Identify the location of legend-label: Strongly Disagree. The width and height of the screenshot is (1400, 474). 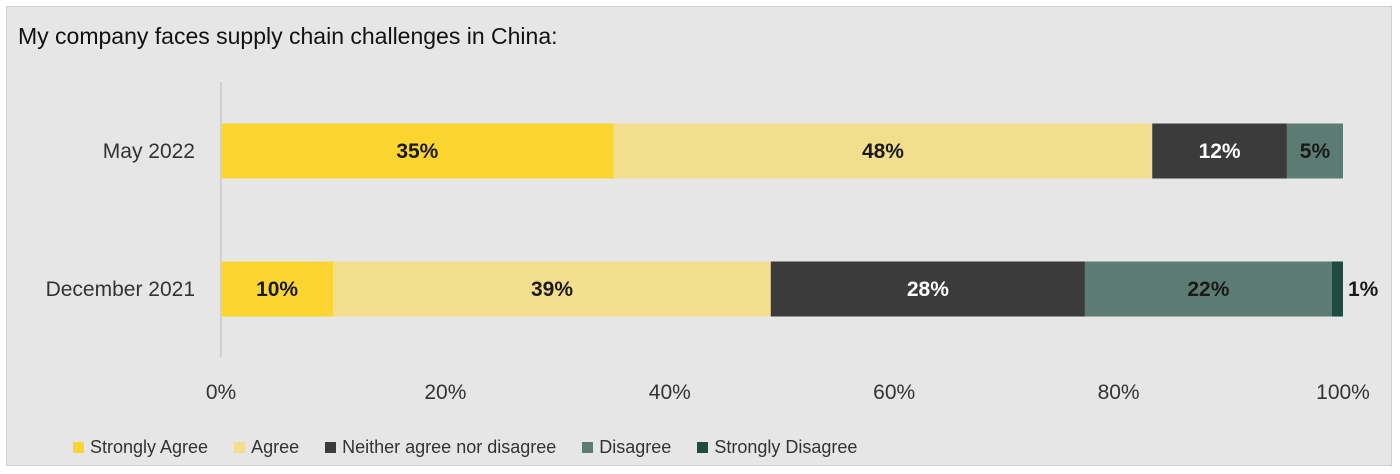
(786, 446).